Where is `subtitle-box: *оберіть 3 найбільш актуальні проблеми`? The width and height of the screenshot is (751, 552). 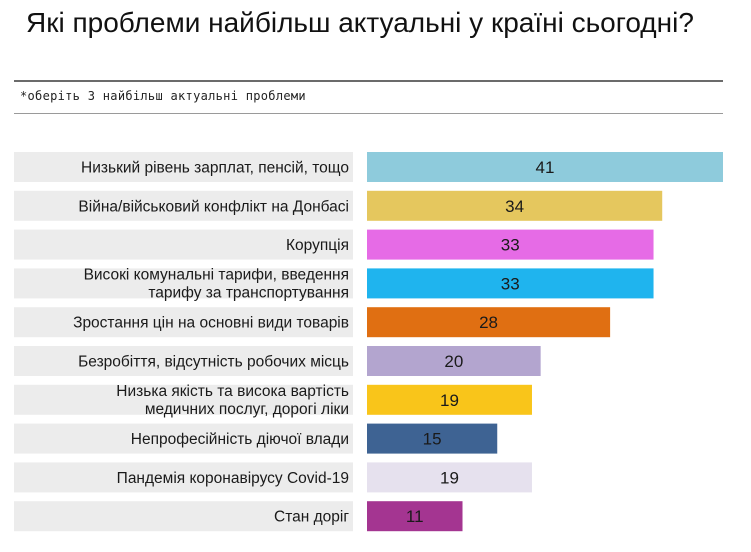
subtitle-box: *оберіть 3 найбільш актуальні проблеми is located at coordinates (368, 97).